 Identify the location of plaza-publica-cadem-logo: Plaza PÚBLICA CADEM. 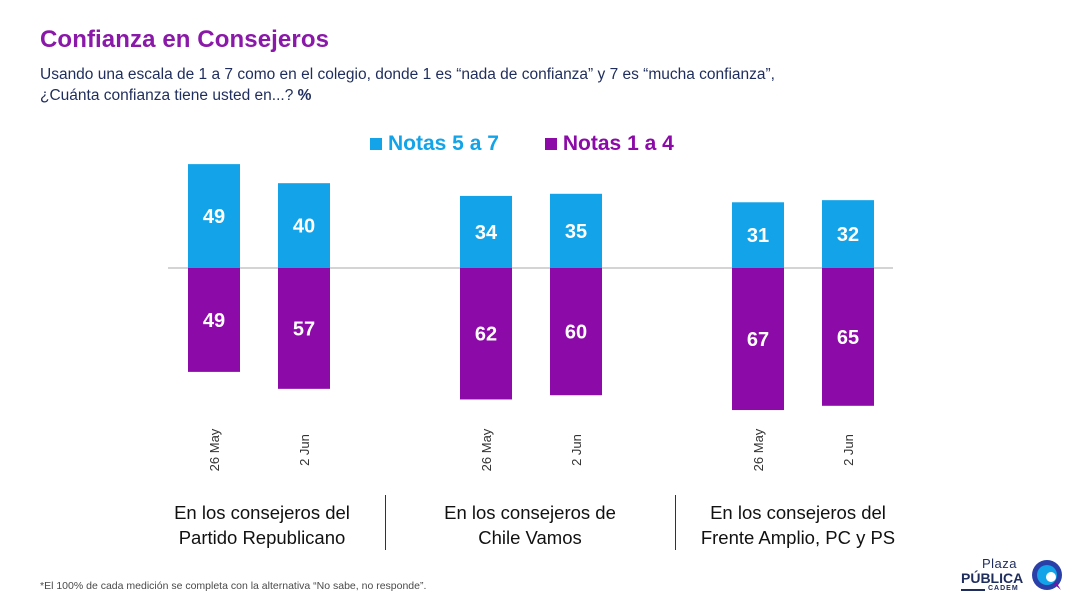
(1013, 576).